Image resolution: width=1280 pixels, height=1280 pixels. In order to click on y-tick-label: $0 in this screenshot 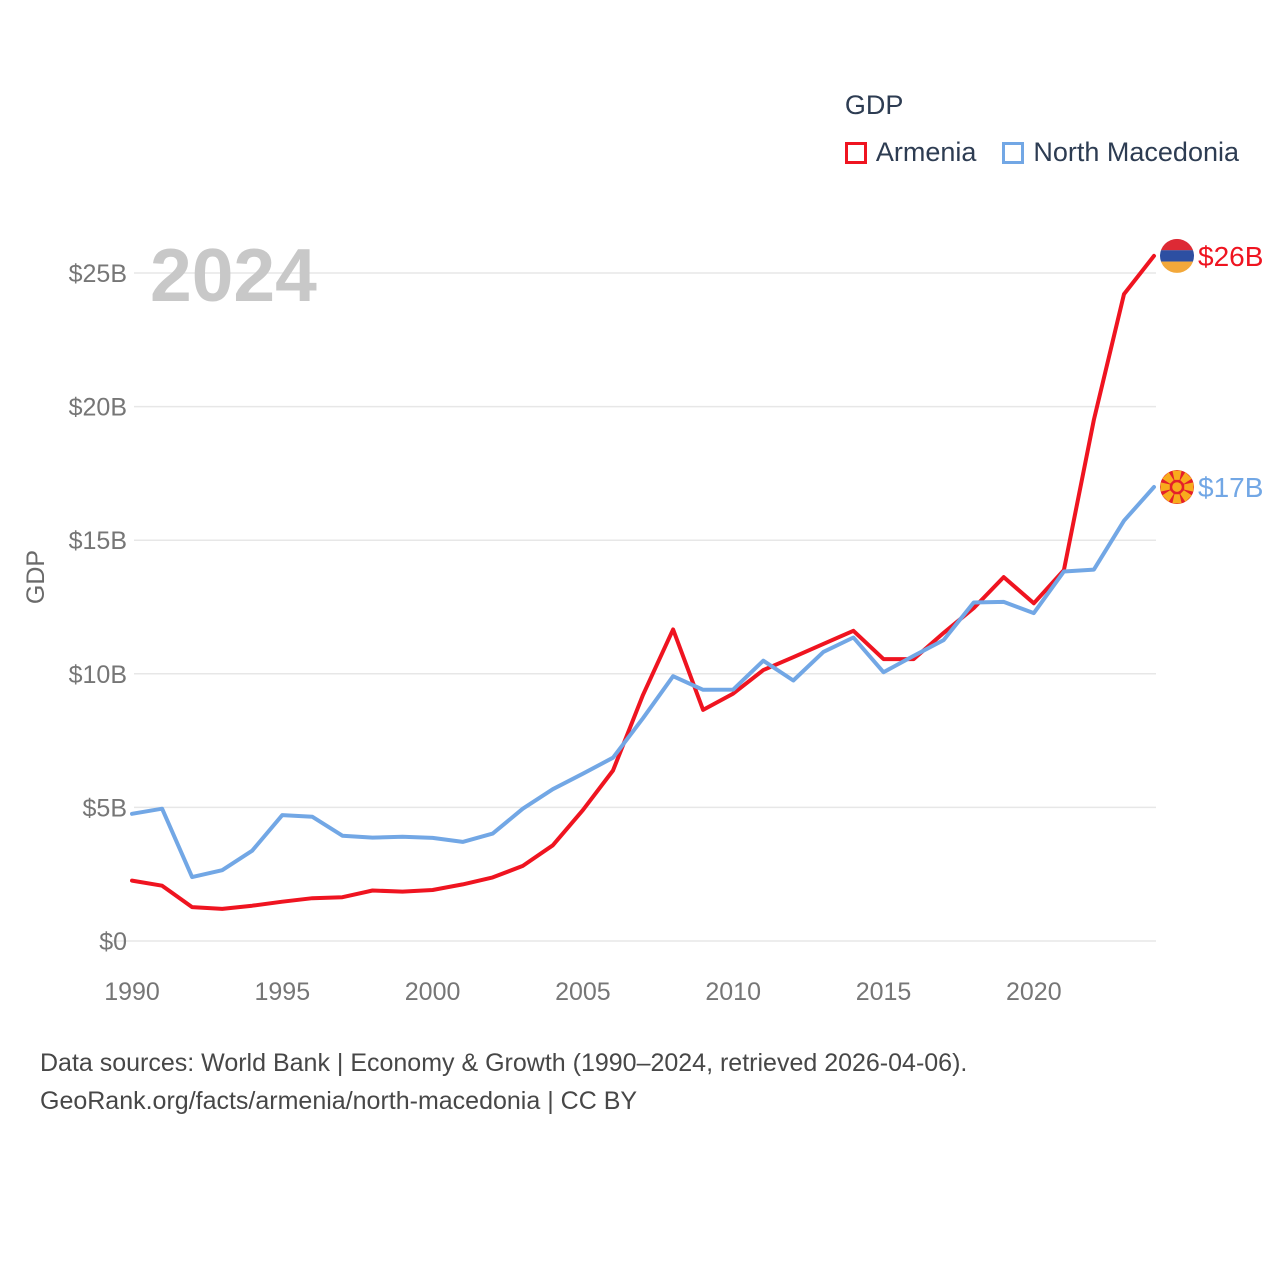, I will do `click(113, 942)`.